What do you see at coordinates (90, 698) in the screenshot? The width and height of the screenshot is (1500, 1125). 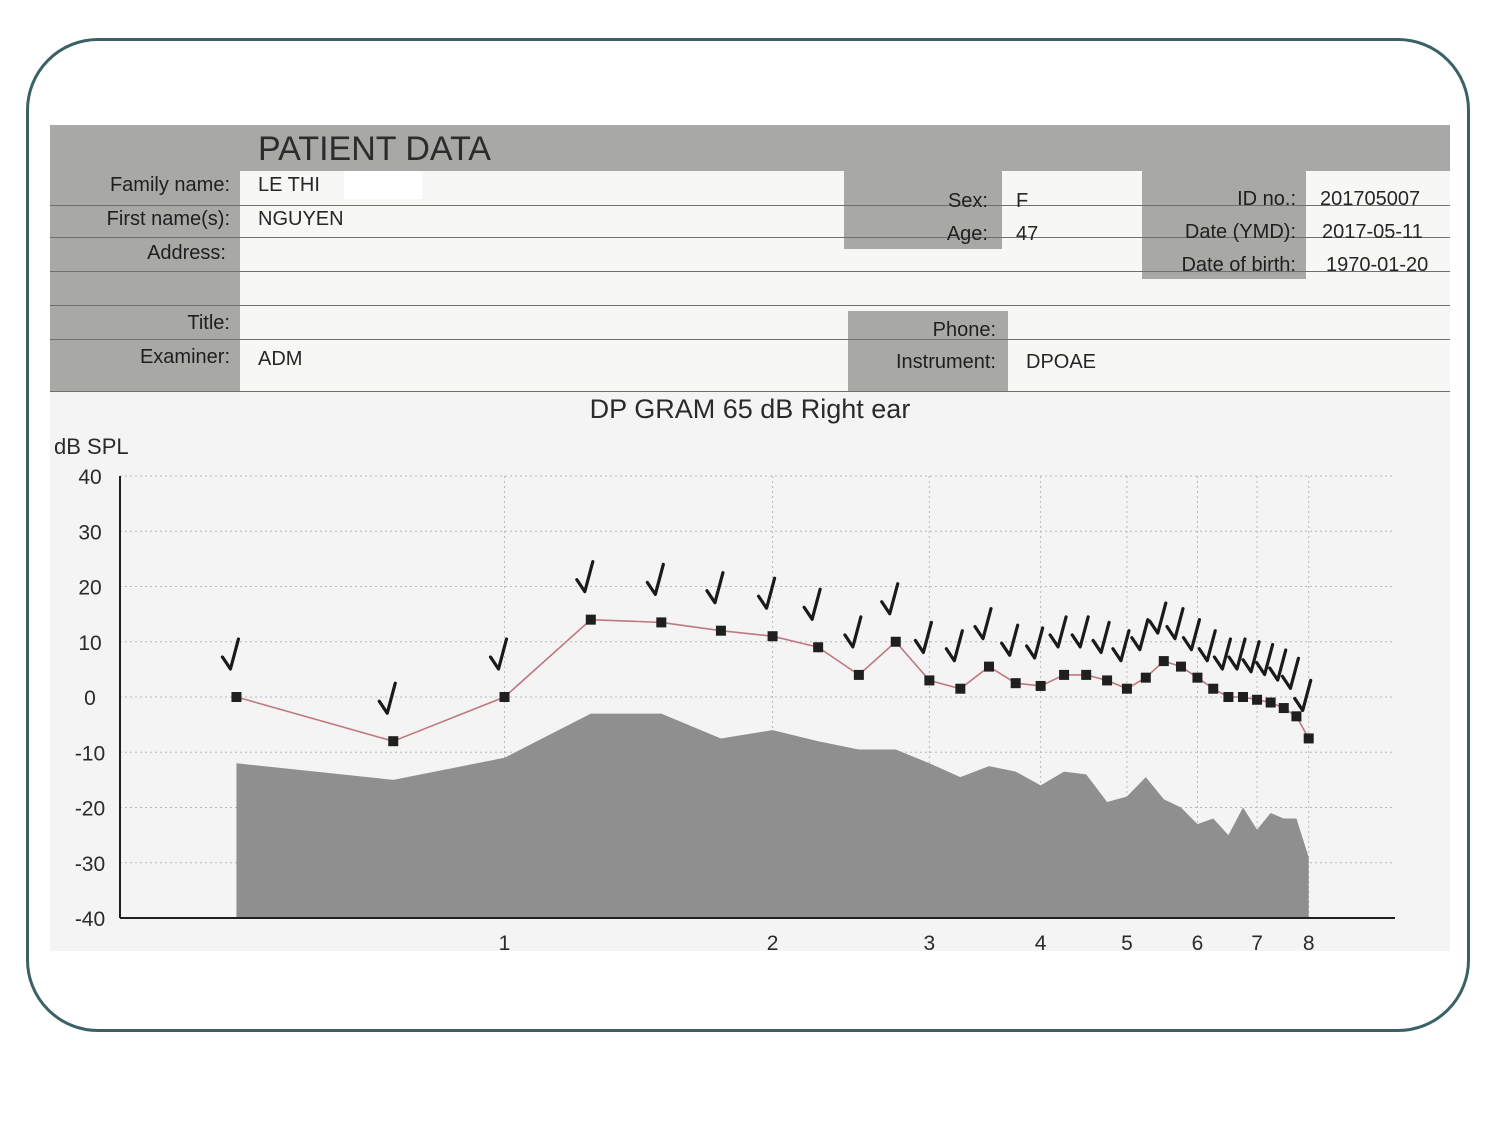 I see `y-tick-label: 0` at bounding box center [90, 698].